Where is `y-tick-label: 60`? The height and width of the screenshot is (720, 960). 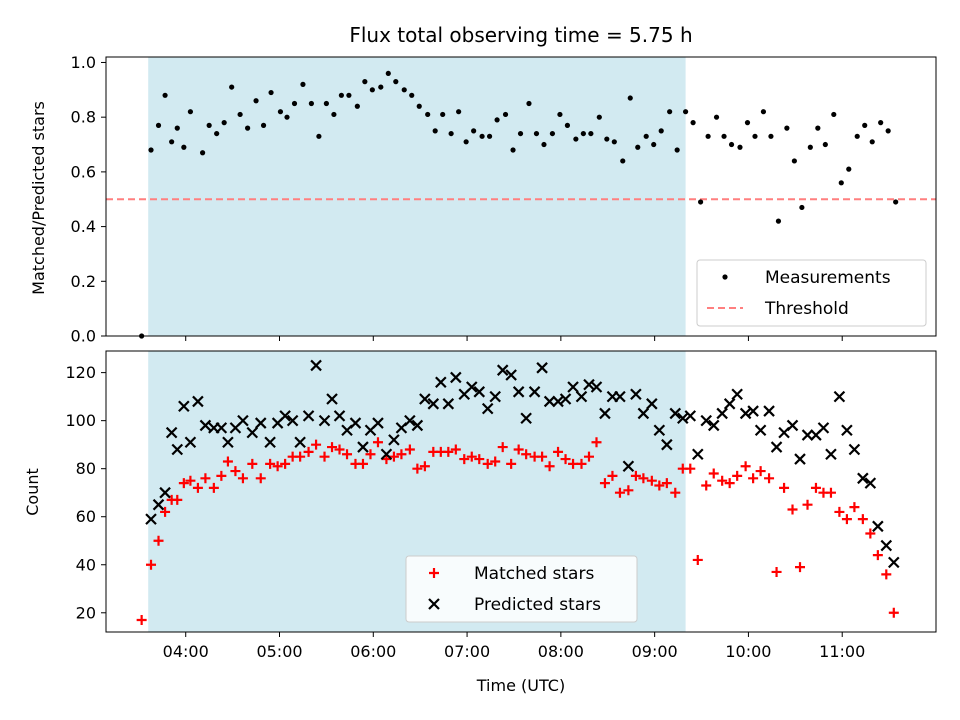 y-tick-label: 60 is located at coordinates (86, 516).